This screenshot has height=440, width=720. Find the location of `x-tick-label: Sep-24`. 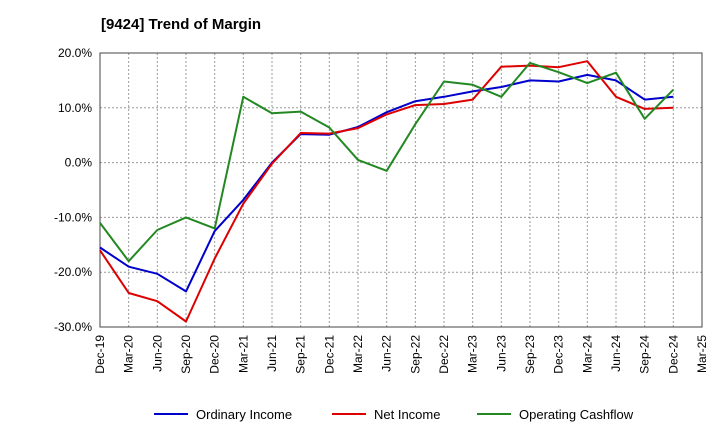

x-tick-label: Sep-24 is located at coordinates (645, 354).